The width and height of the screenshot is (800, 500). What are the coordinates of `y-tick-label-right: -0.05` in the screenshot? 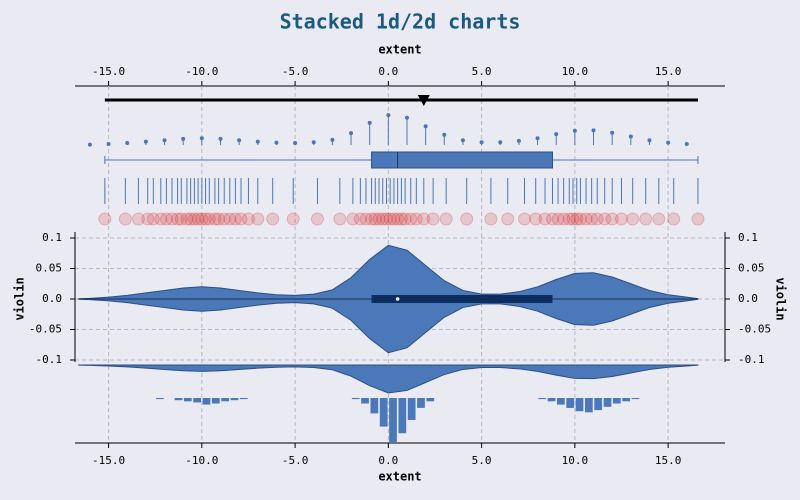 It's located at (754, 329).